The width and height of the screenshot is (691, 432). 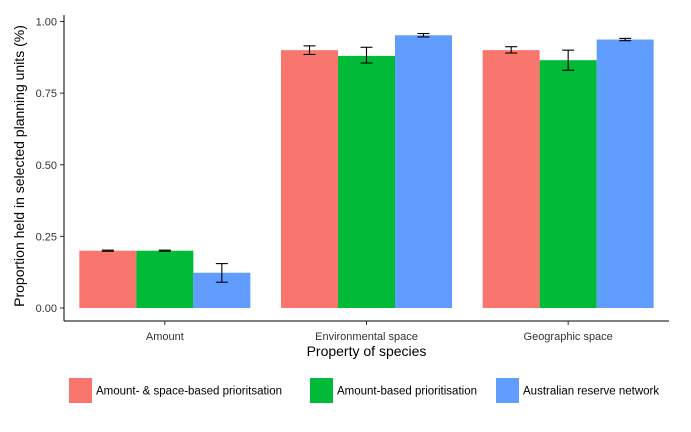 What do you see at coordinates (46, 166) in the screenshot?
I see `y-tick-label: 0.50` at bounding box center [46, 166].